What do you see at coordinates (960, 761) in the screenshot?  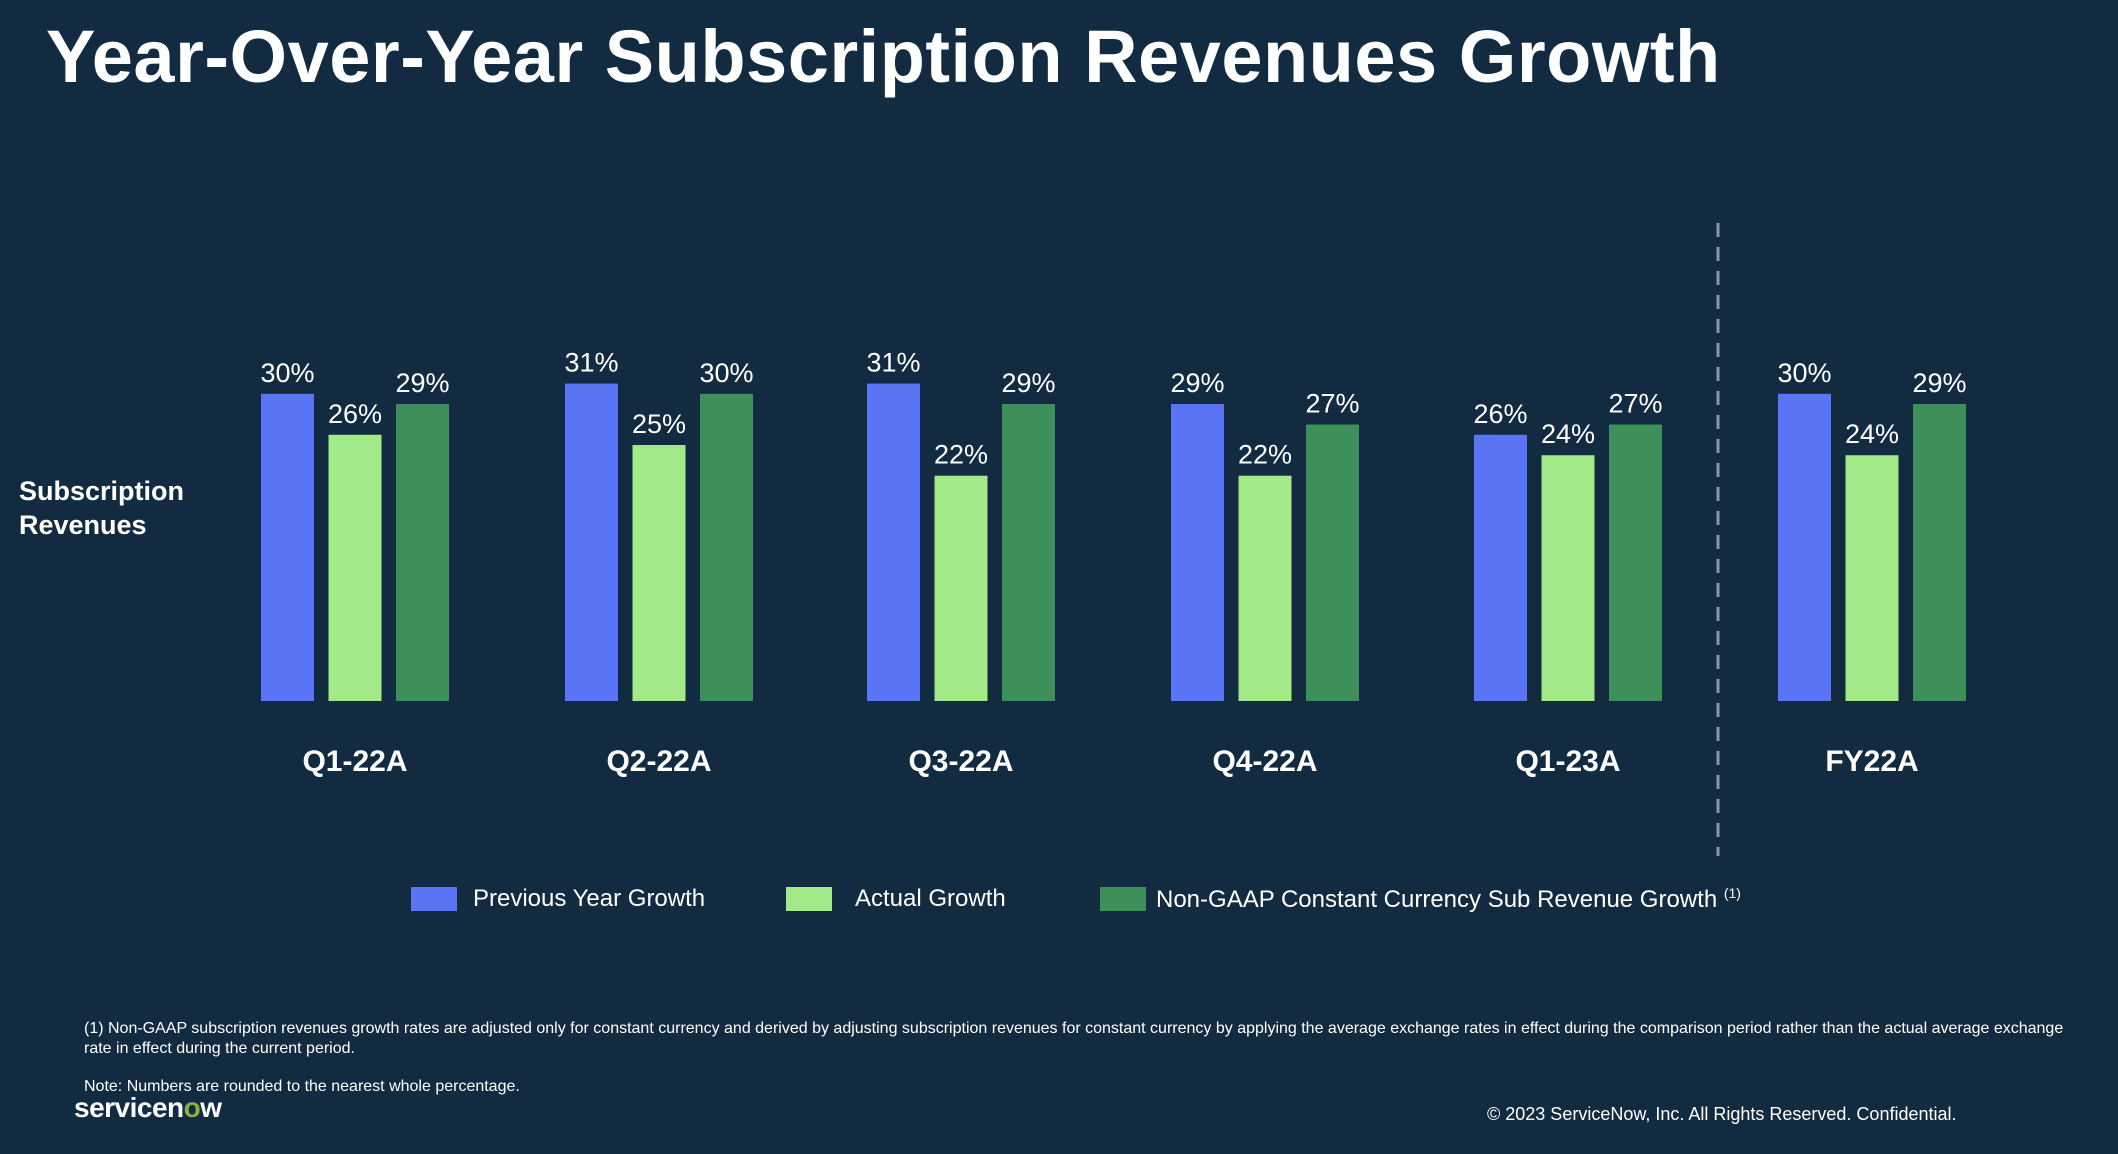 I see `category-label: Q3-22A` at bounding box center [960, 761].